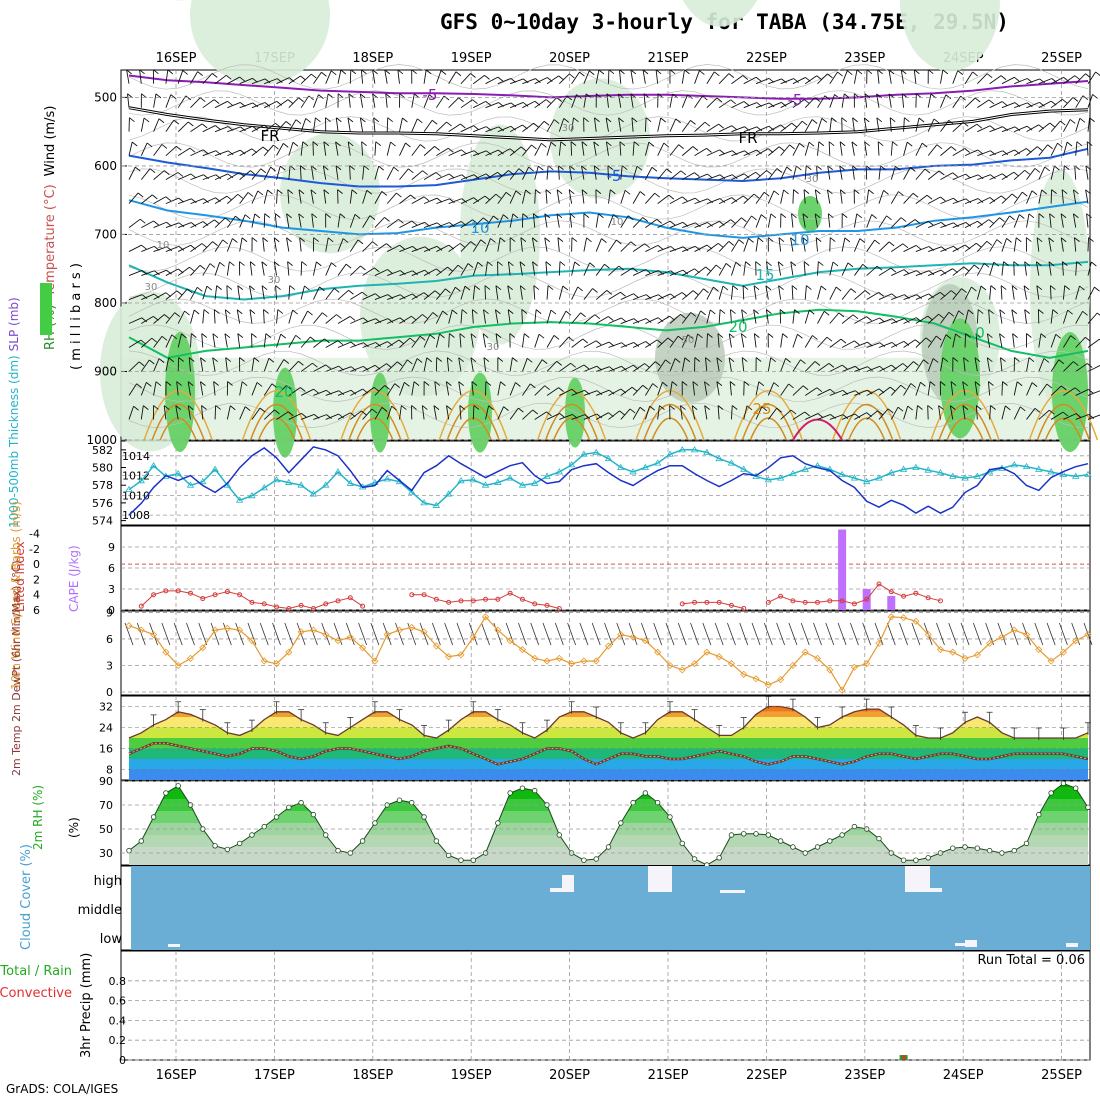  What do you see at coordinates (102, 485) in the screenshot?
I see `thickness-tick-label: 578` at bounding box center [102, 485].